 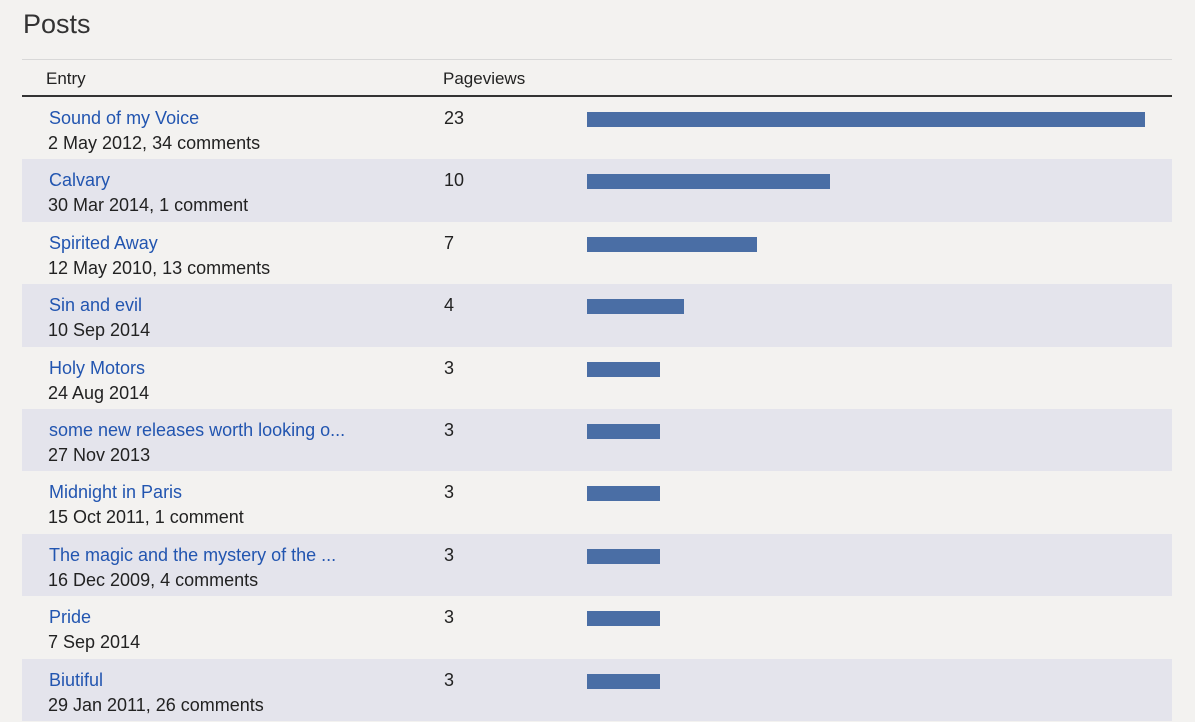 I want to click on column-header-pageviews: Pageviews, so click(x=484, y=78).